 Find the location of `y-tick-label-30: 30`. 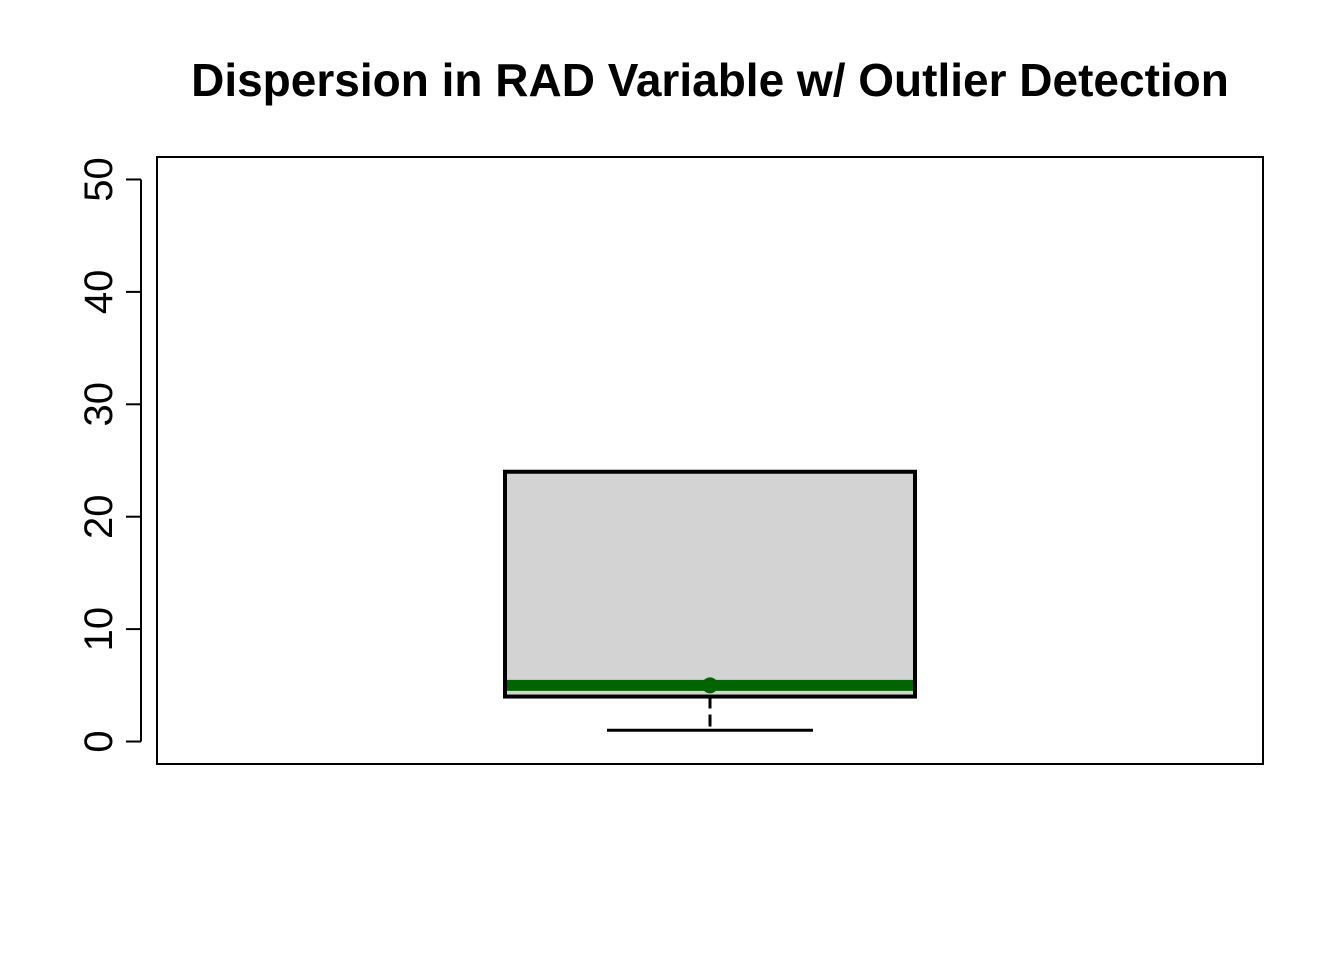

y-tick-label-30: 30 is located at coordinates (99, 404).